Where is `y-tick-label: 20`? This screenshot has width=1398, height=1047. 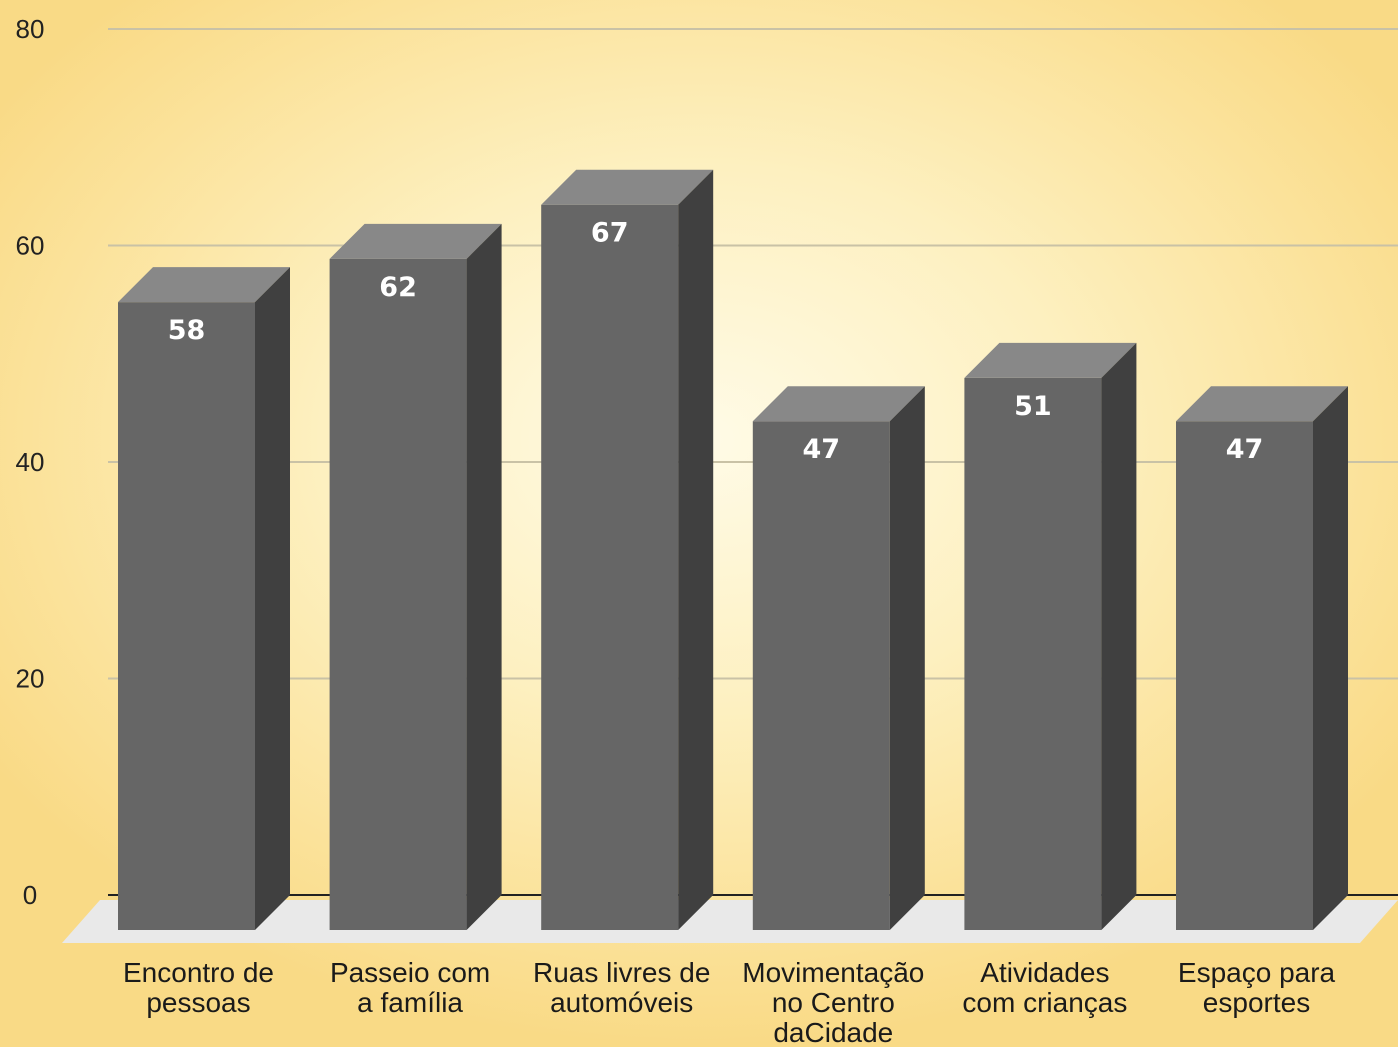
y-tick-label: 20 is located at coordinates (30, 679).